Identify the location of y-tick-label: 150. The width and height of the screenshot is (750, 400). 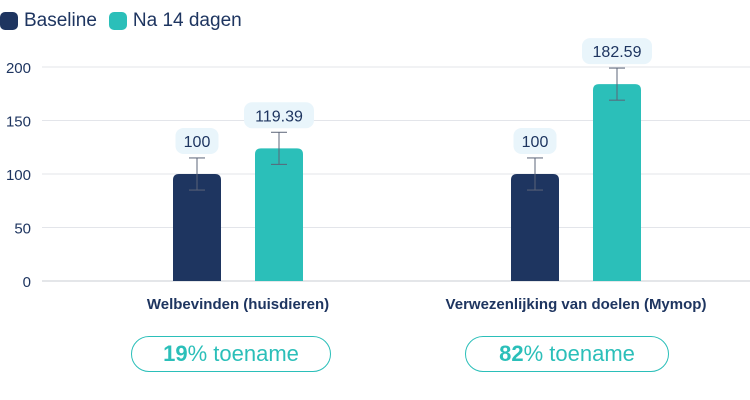
(18, 122).